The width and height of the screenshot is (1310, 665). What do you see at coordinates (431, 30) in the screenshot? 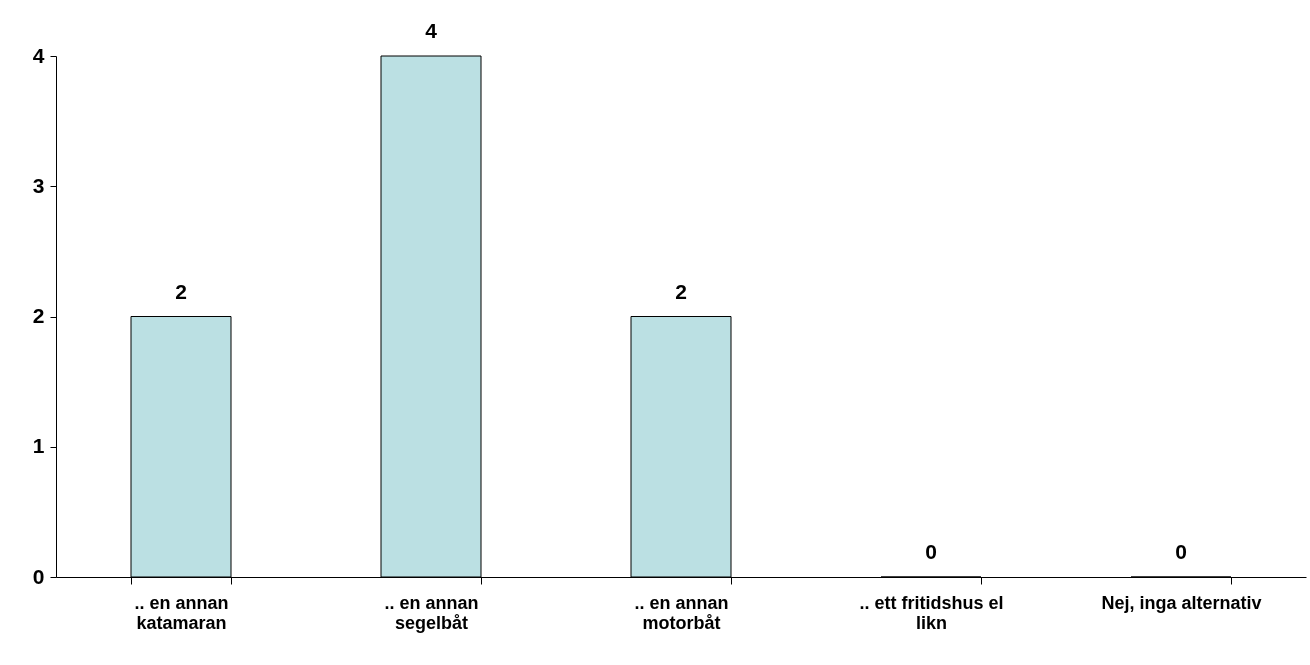
I see `data-label: 4` at bounding box center [431, 30].